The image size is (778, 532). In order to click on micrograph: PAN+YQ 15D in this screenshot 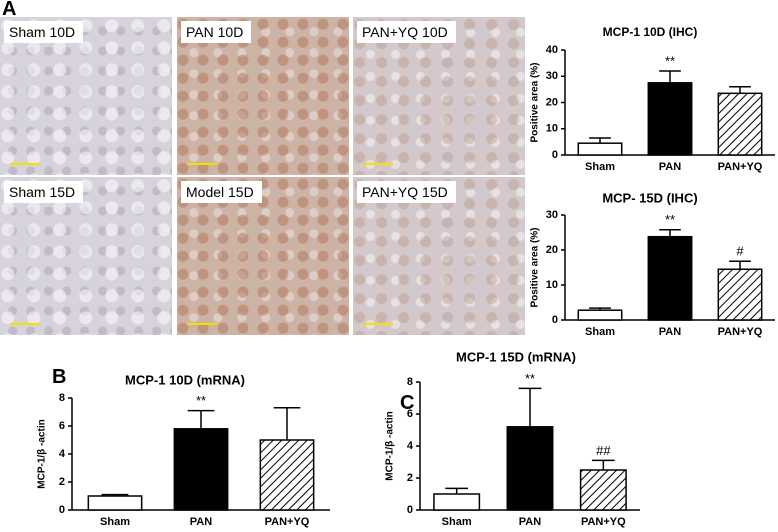, I will do `click(439, 256)`.